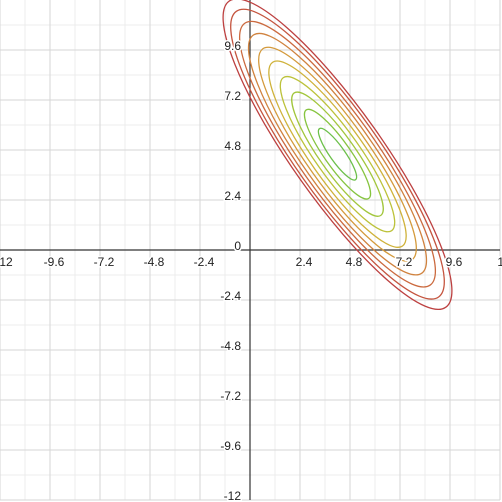 The image size is (502, 502). I want to click on x-tick-label: -7.2, so click(104, 262).